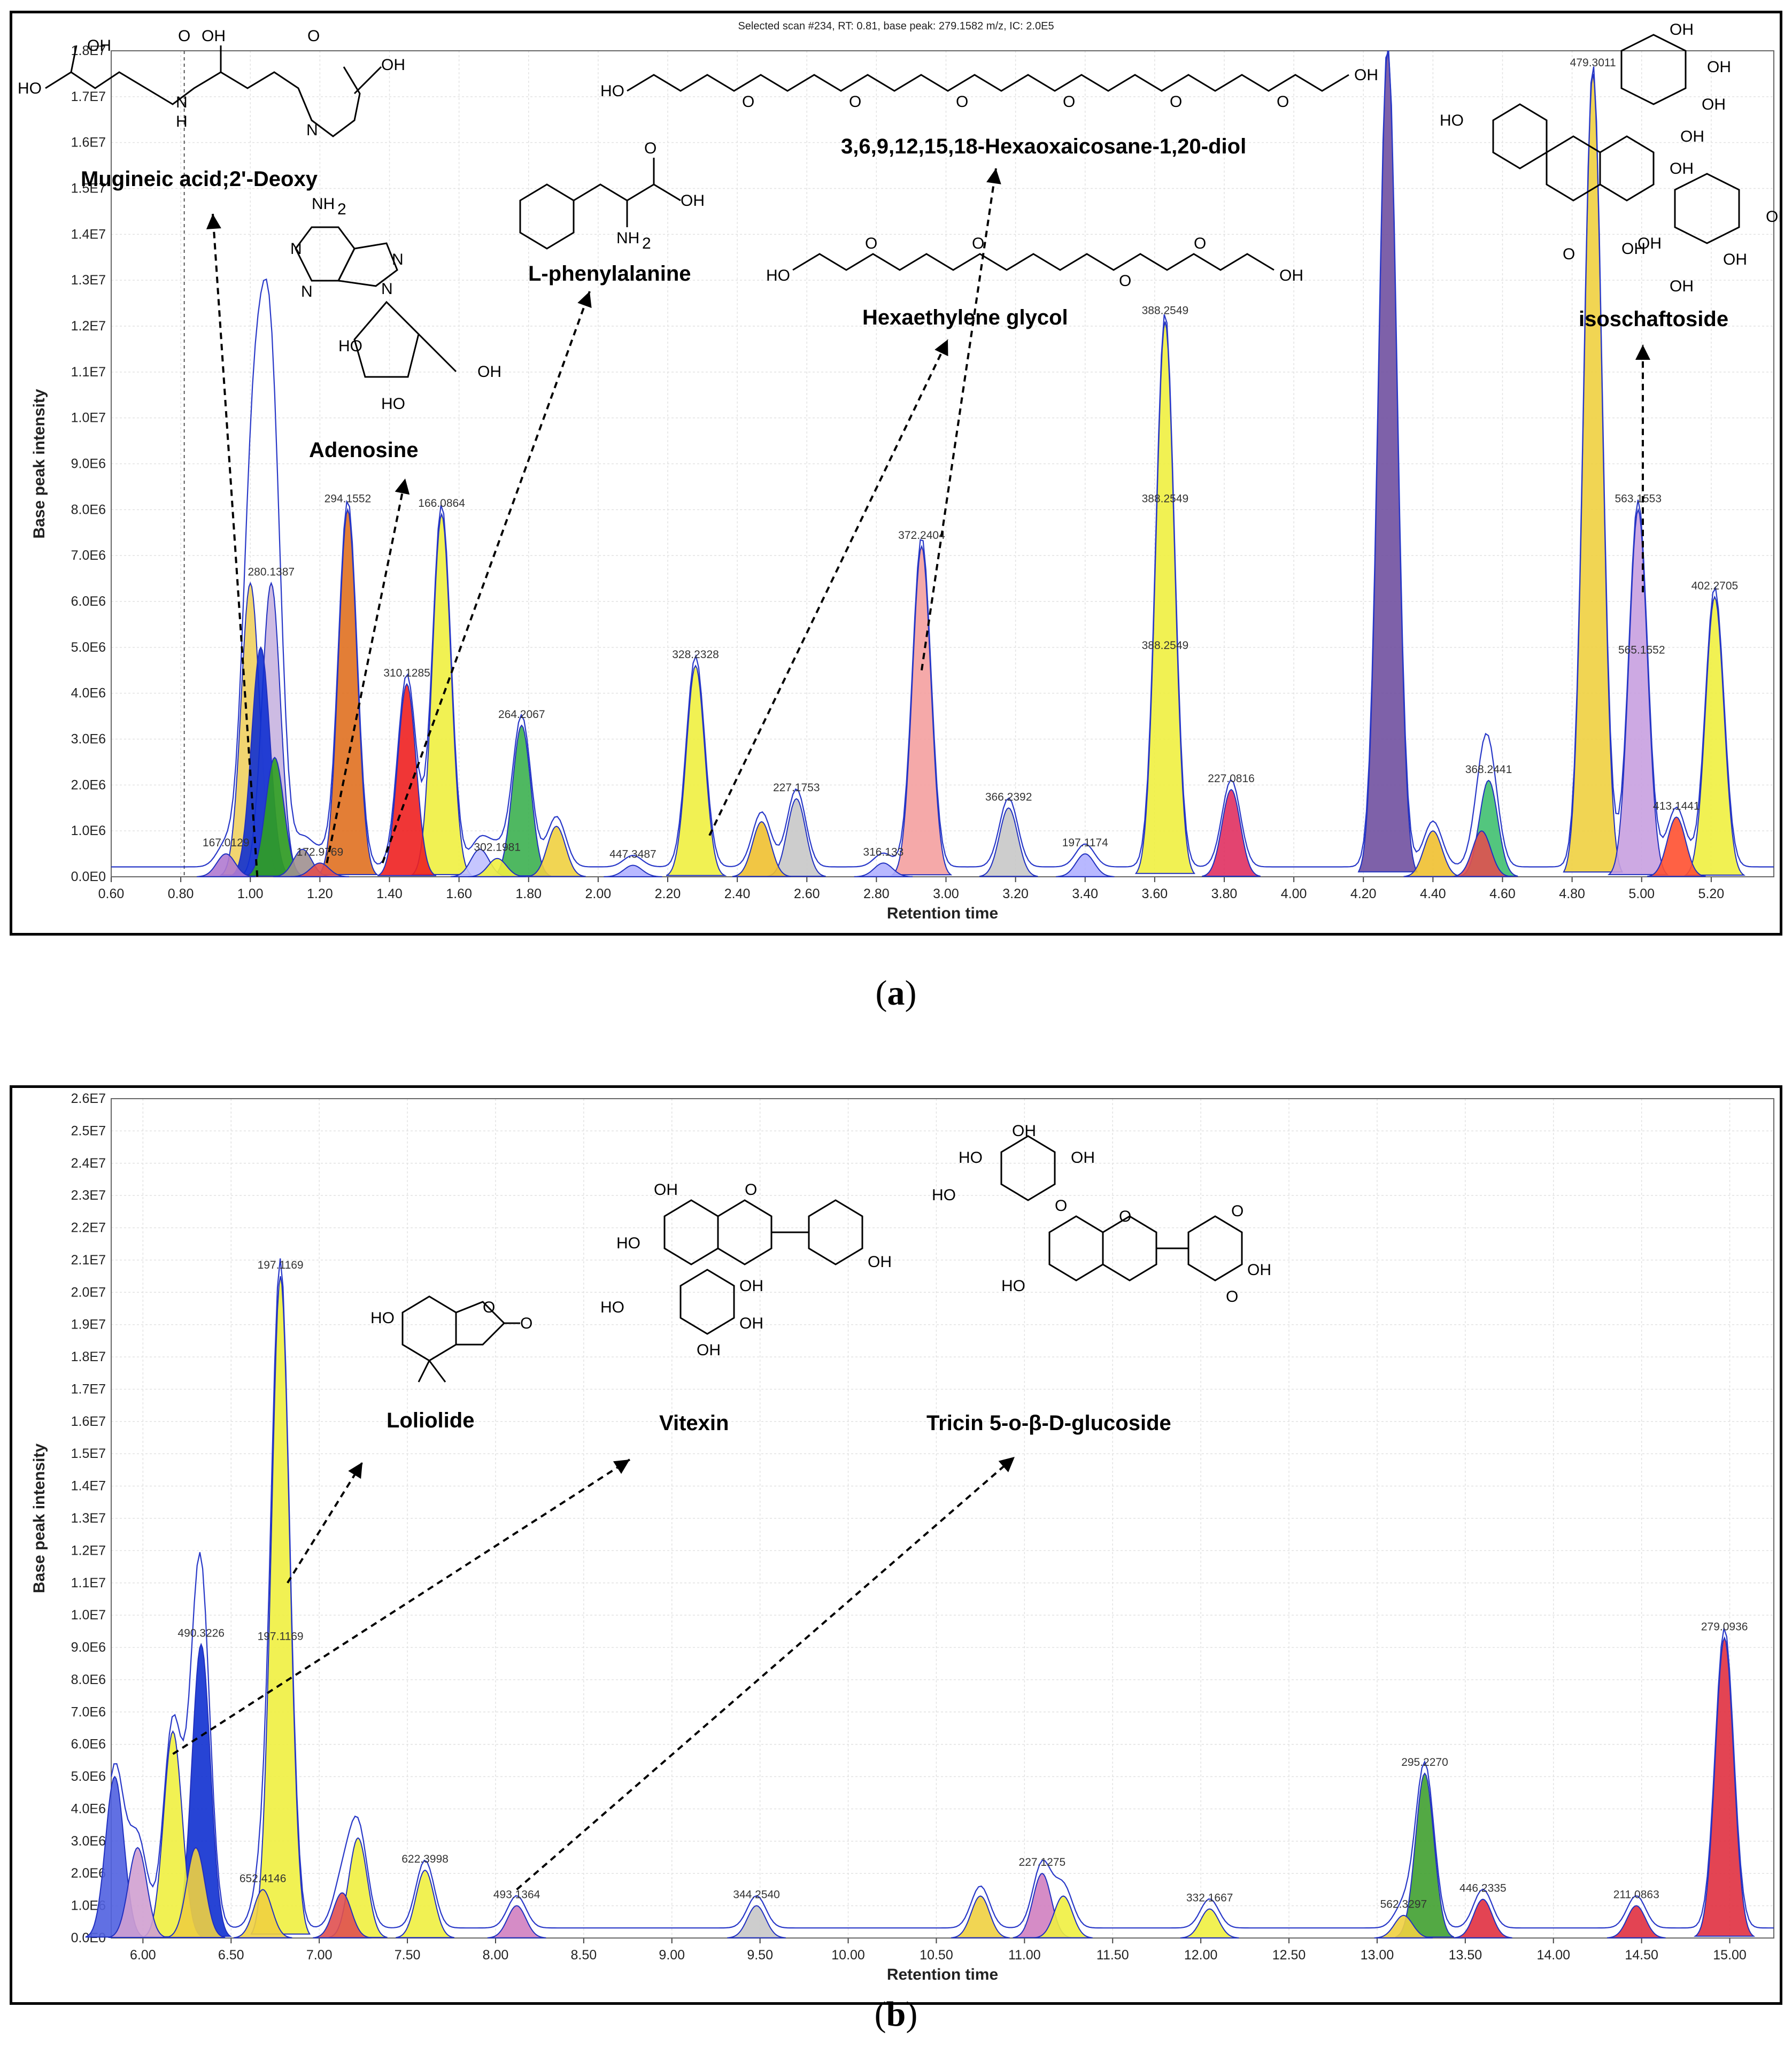  What do you see at coordinates (528, 893) in the screenshot?
I see `x-tick-label: 1.80` at bounding box center [528, 893].